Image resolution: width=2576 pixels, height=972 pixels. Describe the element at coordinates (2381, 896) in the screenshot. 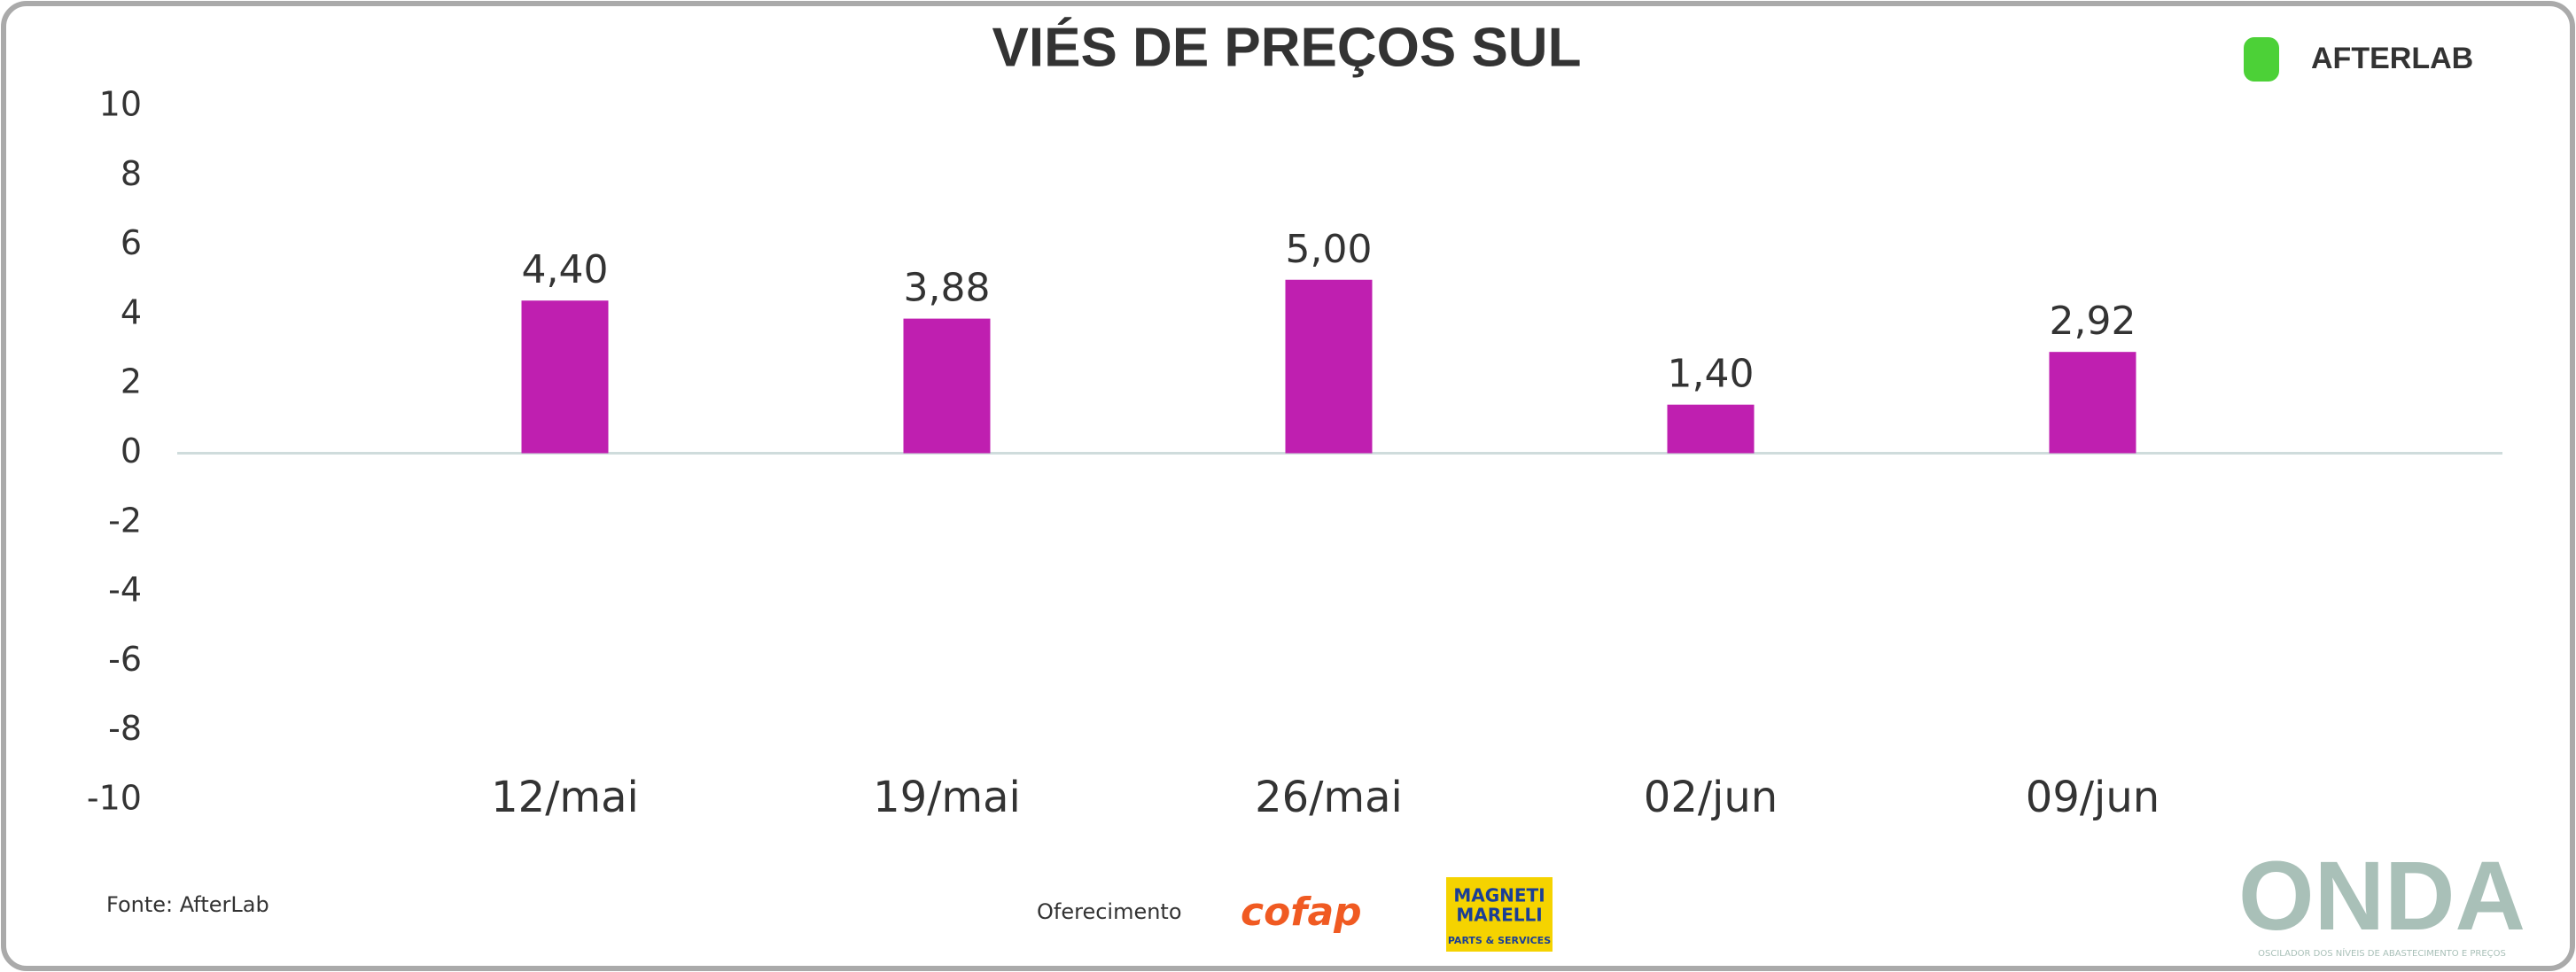

I see `onda-logo: ONDA` at that location.